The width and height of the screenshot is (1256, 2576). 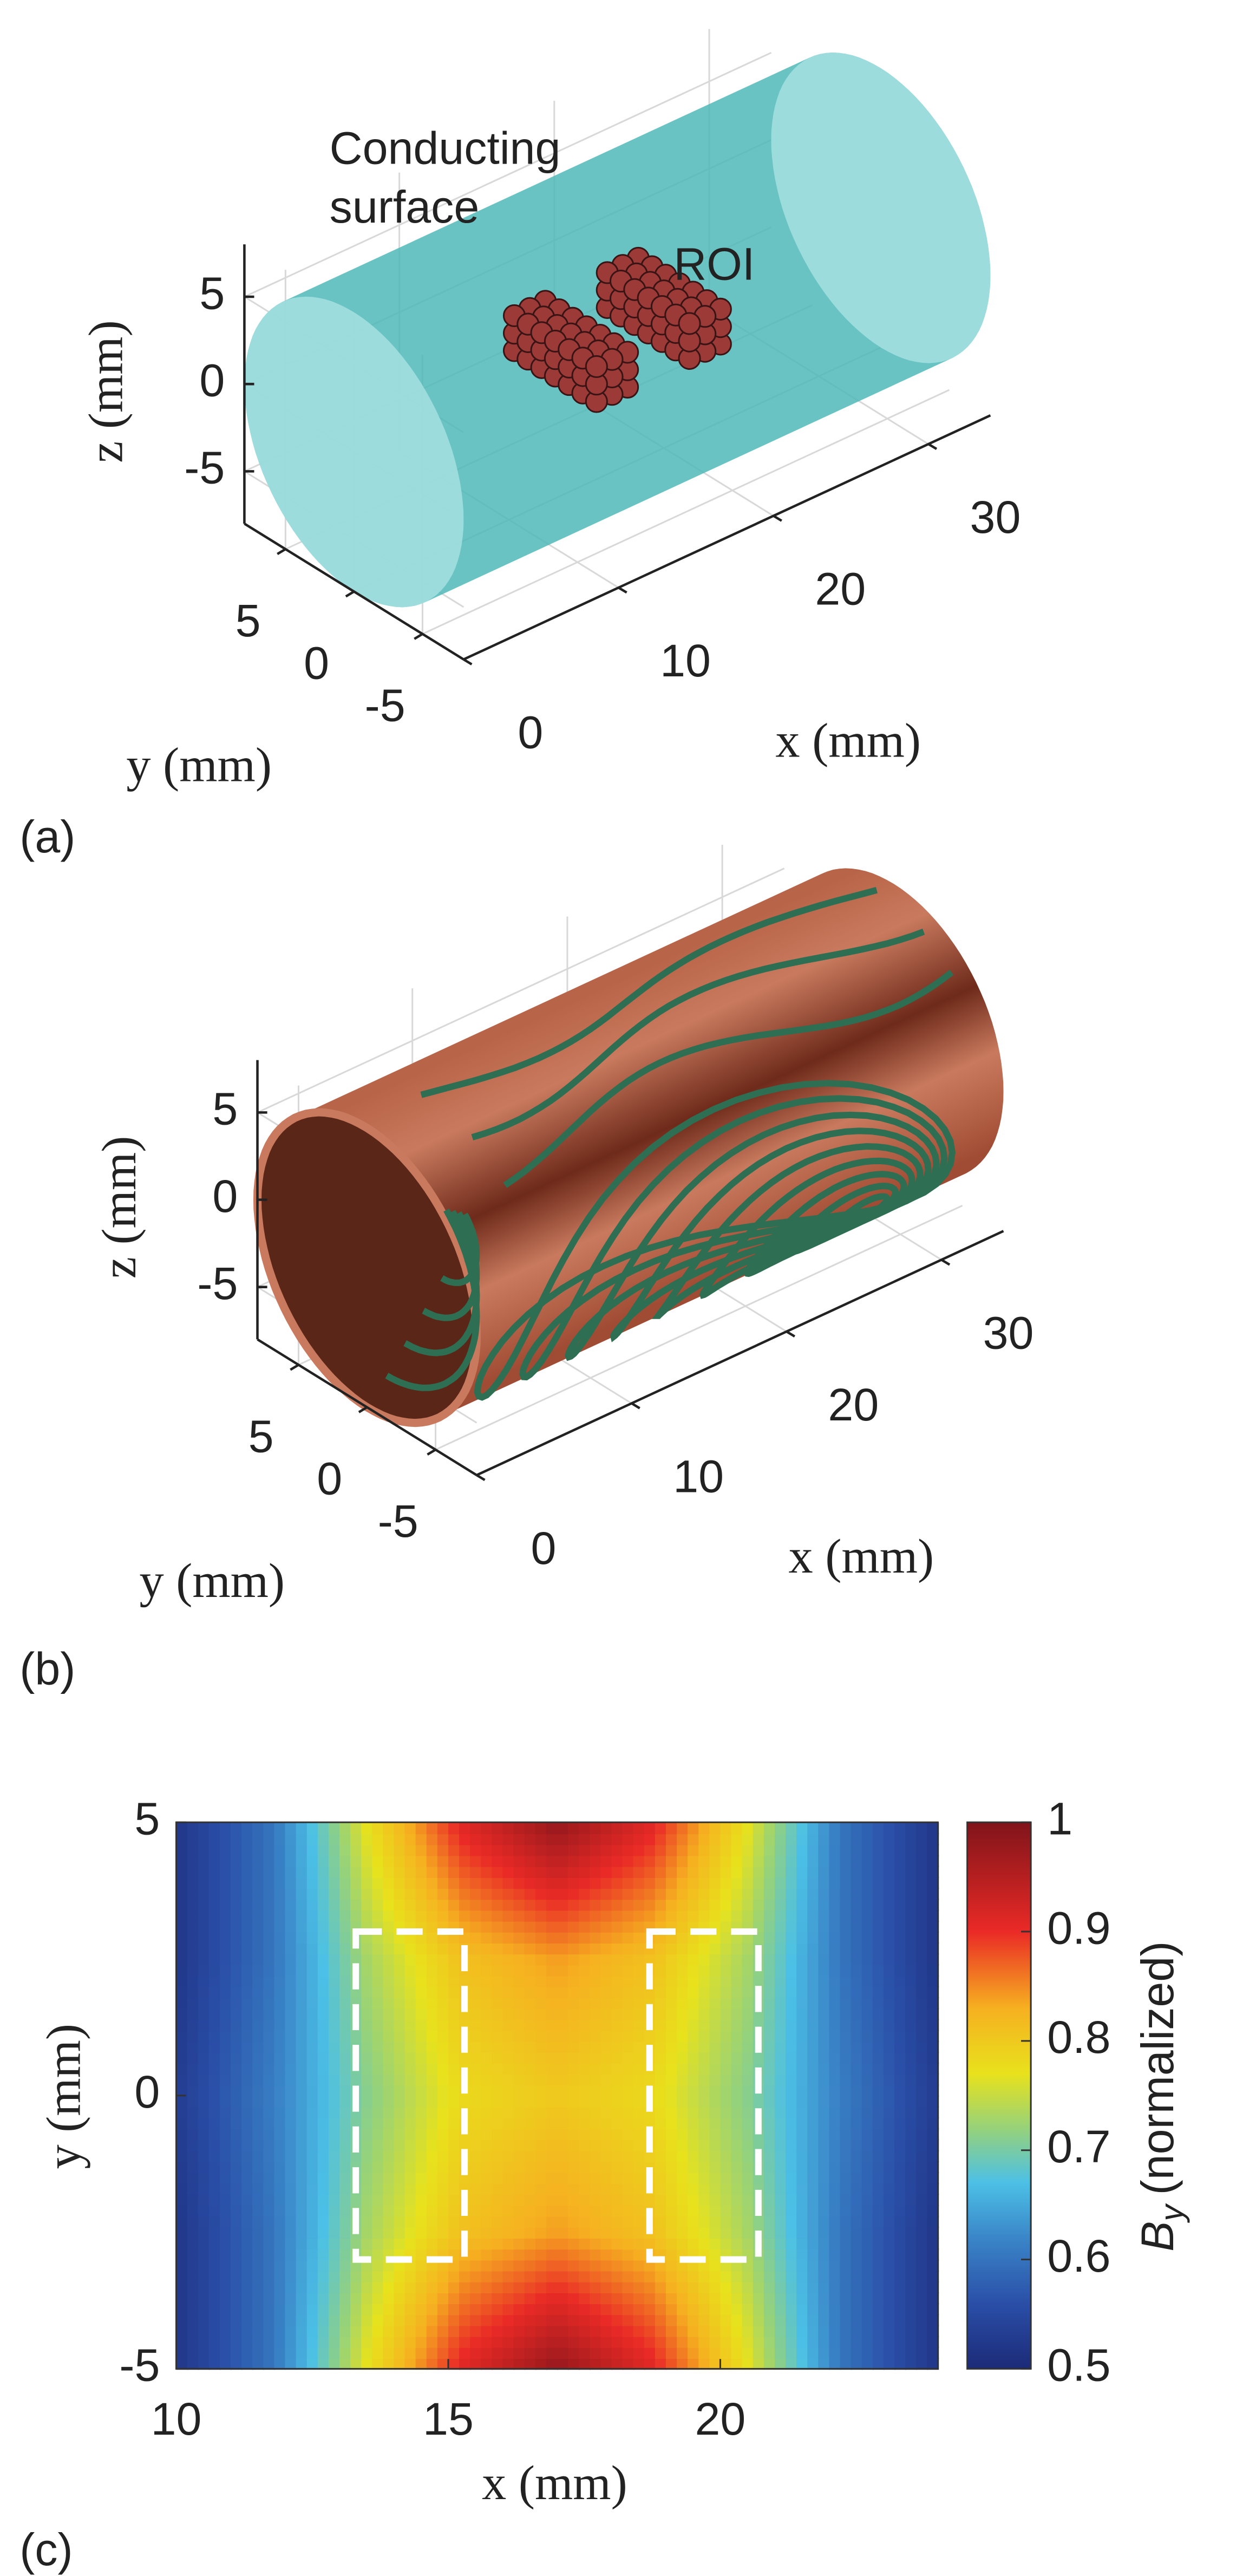 What do you see at coordinates (698, 1476) in the screenshot?
I see `x-tick-label: 10` at bounding box center [698, 1476].